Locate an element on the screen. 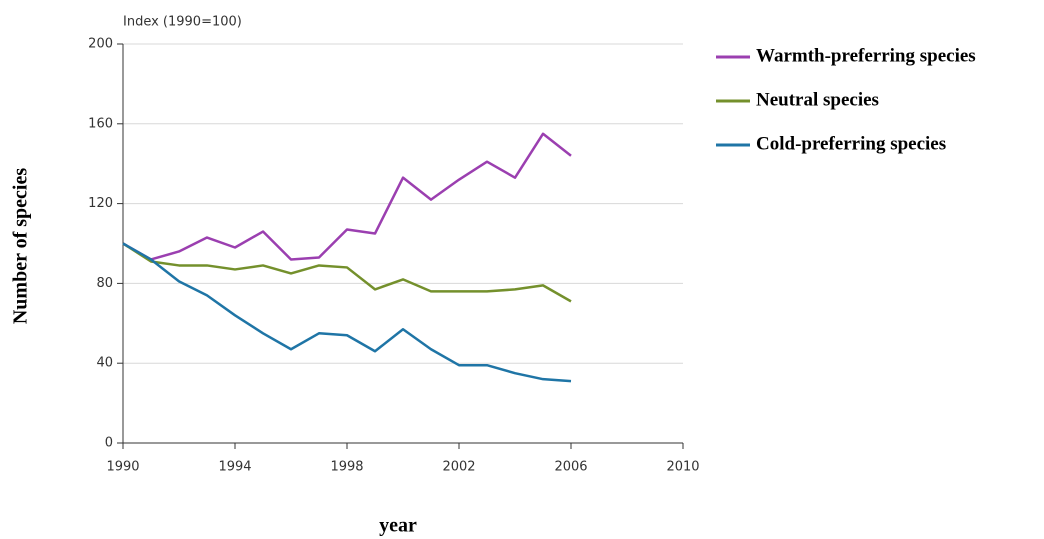 The image size is (1044, 539). y-axis-label: Number of species is located at coordinates (21, 246).